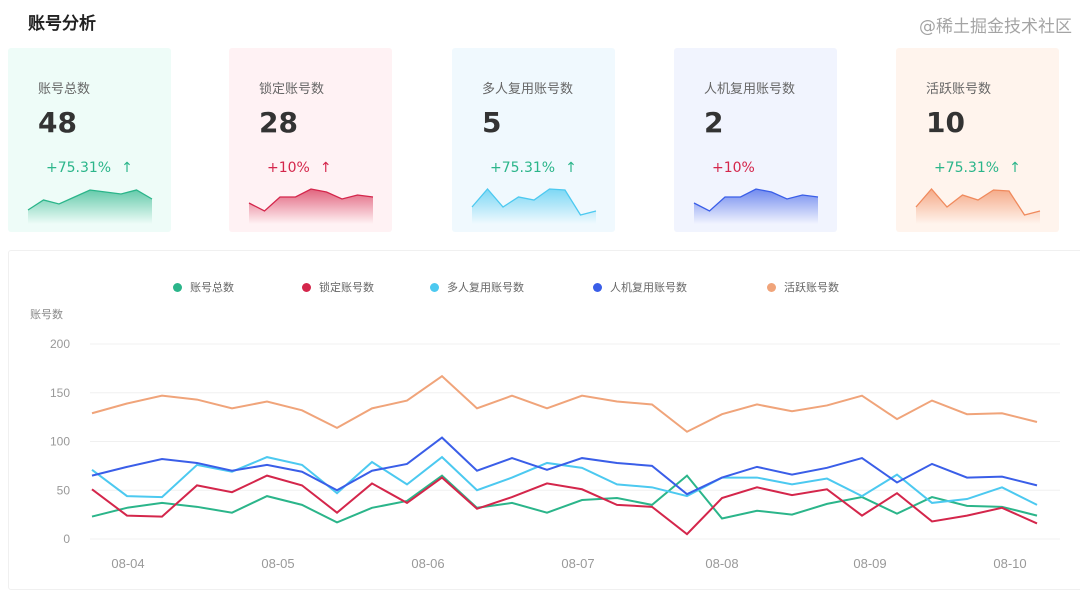 The width and height of the screenshot is (1080, 590). What do you see at coordinates (127, 563) in the screenshot?
I see `x-tick-label: 08-04` at bounding box center [127, 563].